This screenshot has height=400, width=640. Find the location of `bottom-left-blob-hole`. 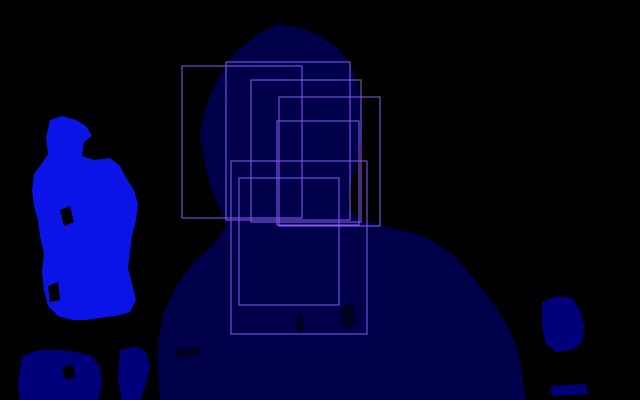

bottom-left-blob-hole is located at coordinates (69, 372).